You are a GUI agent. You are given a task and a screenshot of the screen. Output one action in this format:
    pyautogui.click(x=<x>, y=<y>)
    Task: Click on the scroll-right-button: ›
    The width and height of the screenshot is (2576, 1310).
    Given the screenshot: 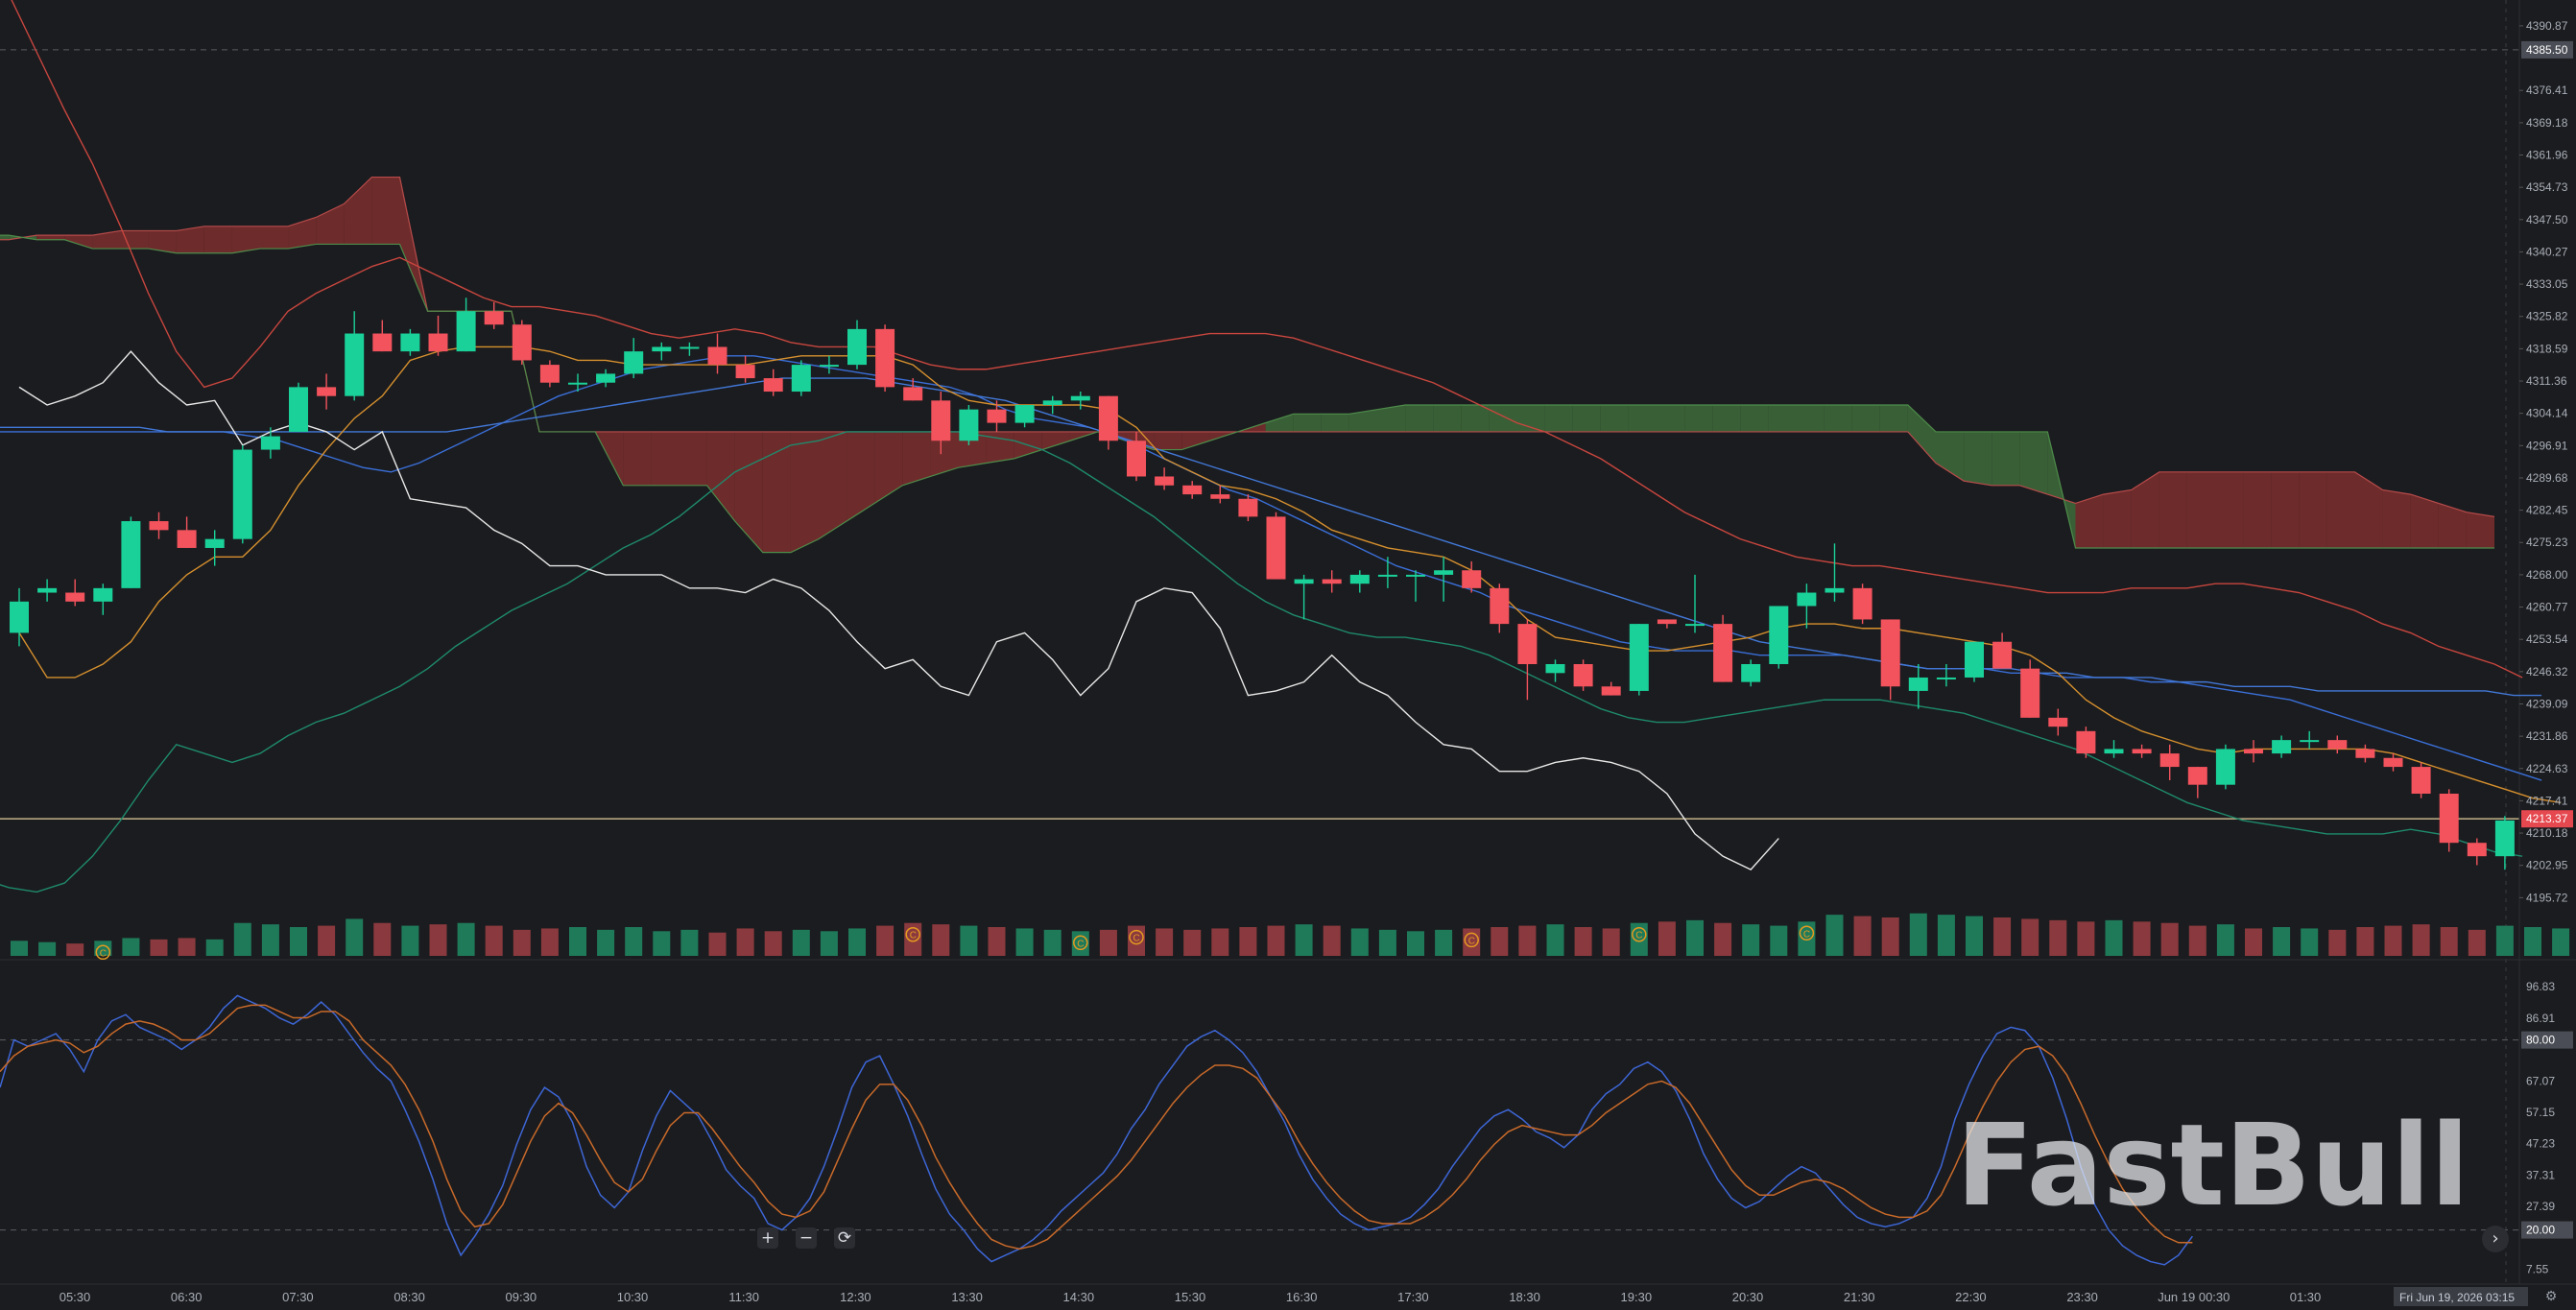 What is the action you would take?
    pyautogui.click(x=2495, y=1239)
    